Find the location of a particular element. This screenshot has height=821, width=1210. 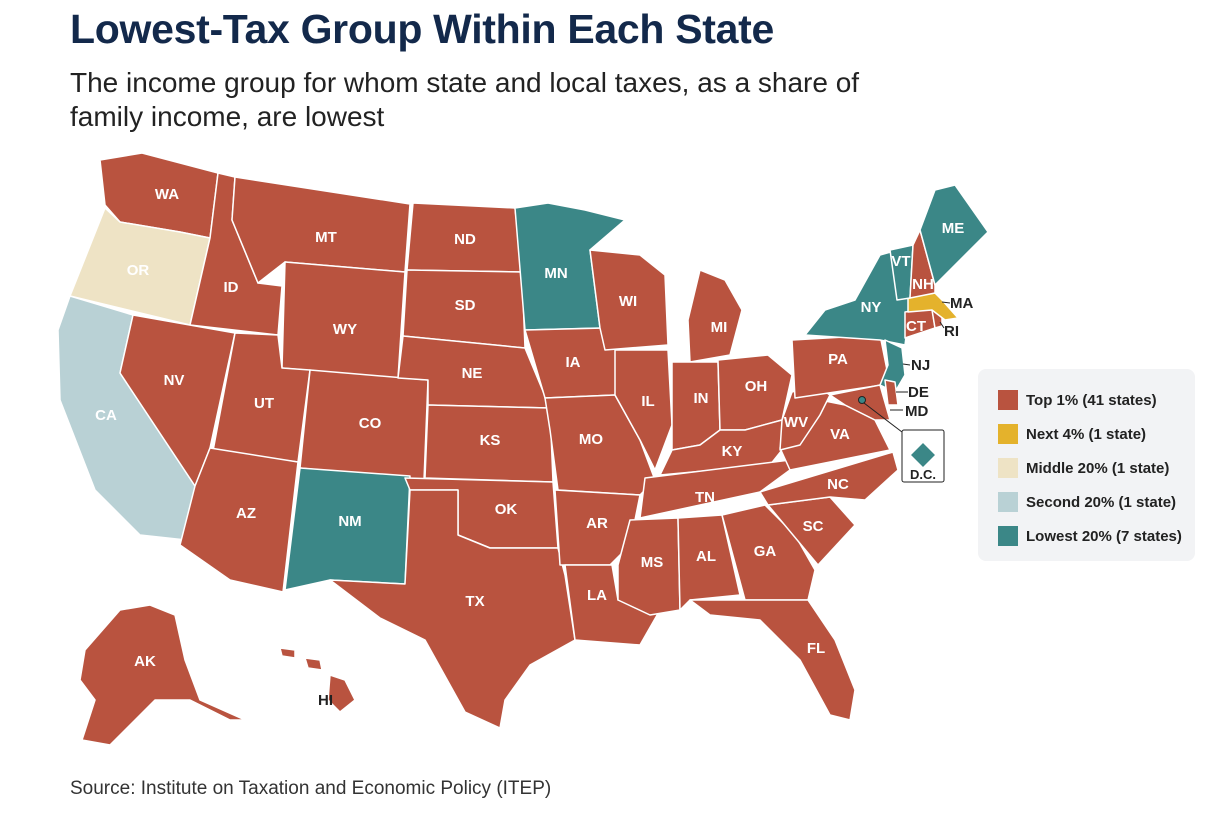

state-DC is located at coordinates (923, 455).